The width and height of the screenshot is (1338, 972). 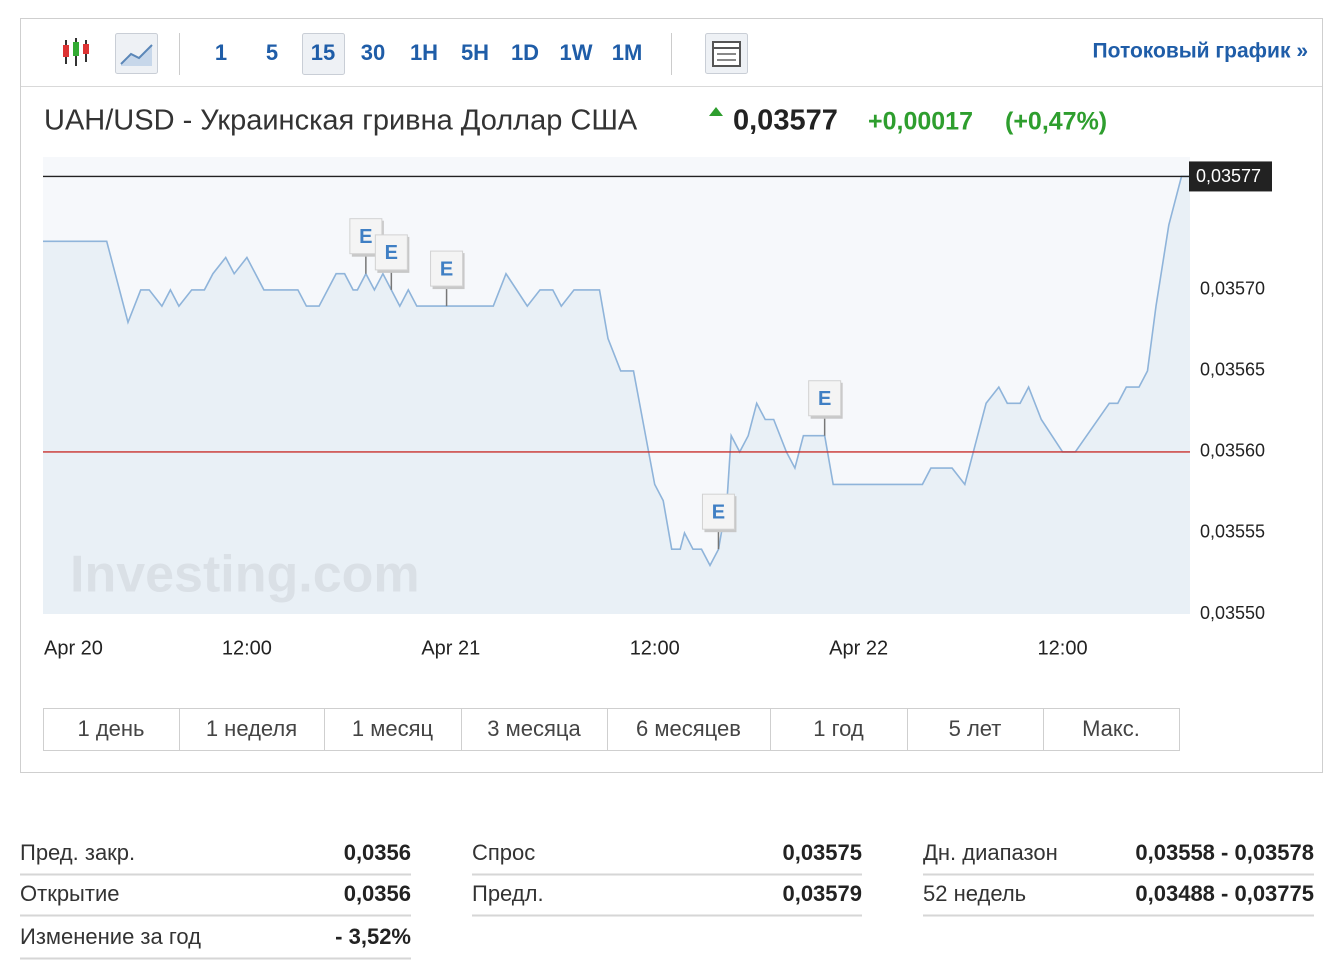 I want to click on interval-button: 15, so click(x=323, y=52).